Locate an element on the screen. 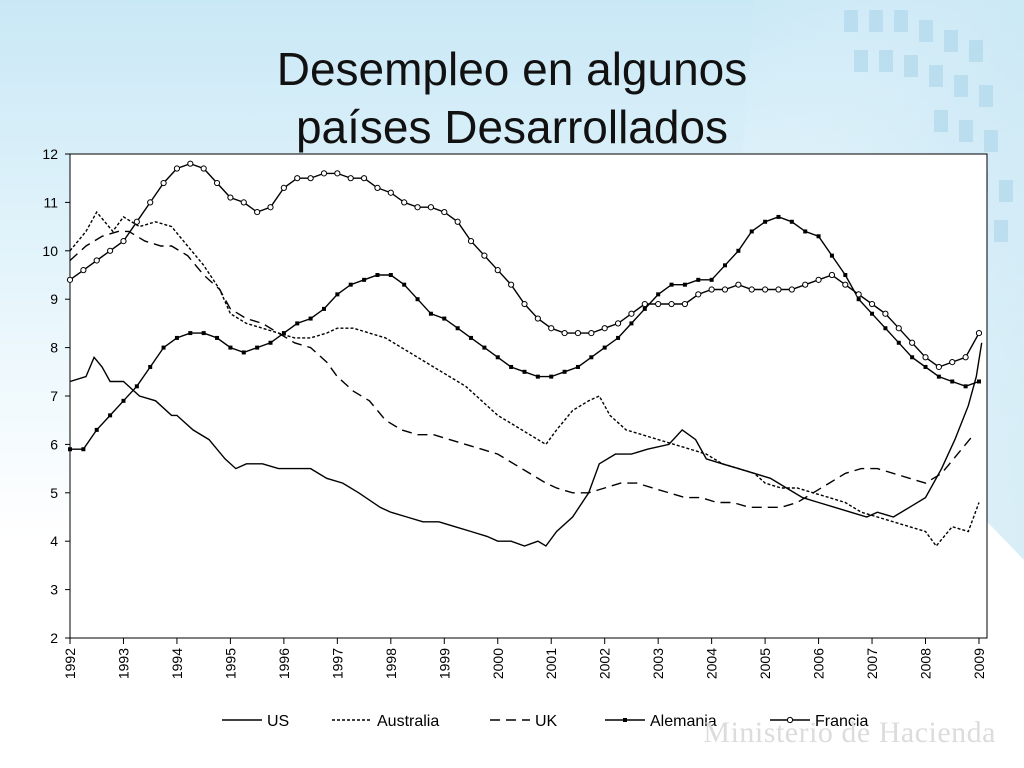 The height and width of the screenshot is (768, 1024). legend-label-alemania: Alemania is located at coordinates (683, 721).